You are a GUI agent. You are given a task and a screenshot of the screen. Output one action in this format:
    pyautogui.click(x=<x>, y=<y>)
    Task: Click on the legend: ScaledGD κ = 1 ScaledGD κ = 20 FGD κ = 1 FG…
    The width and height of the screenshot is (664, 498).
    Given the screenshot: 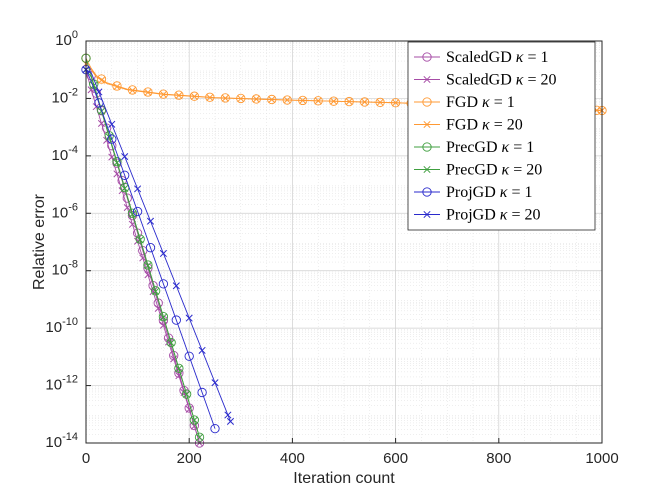 What is the action you would take?
    pyautogui.click(x=501, y=136)
    